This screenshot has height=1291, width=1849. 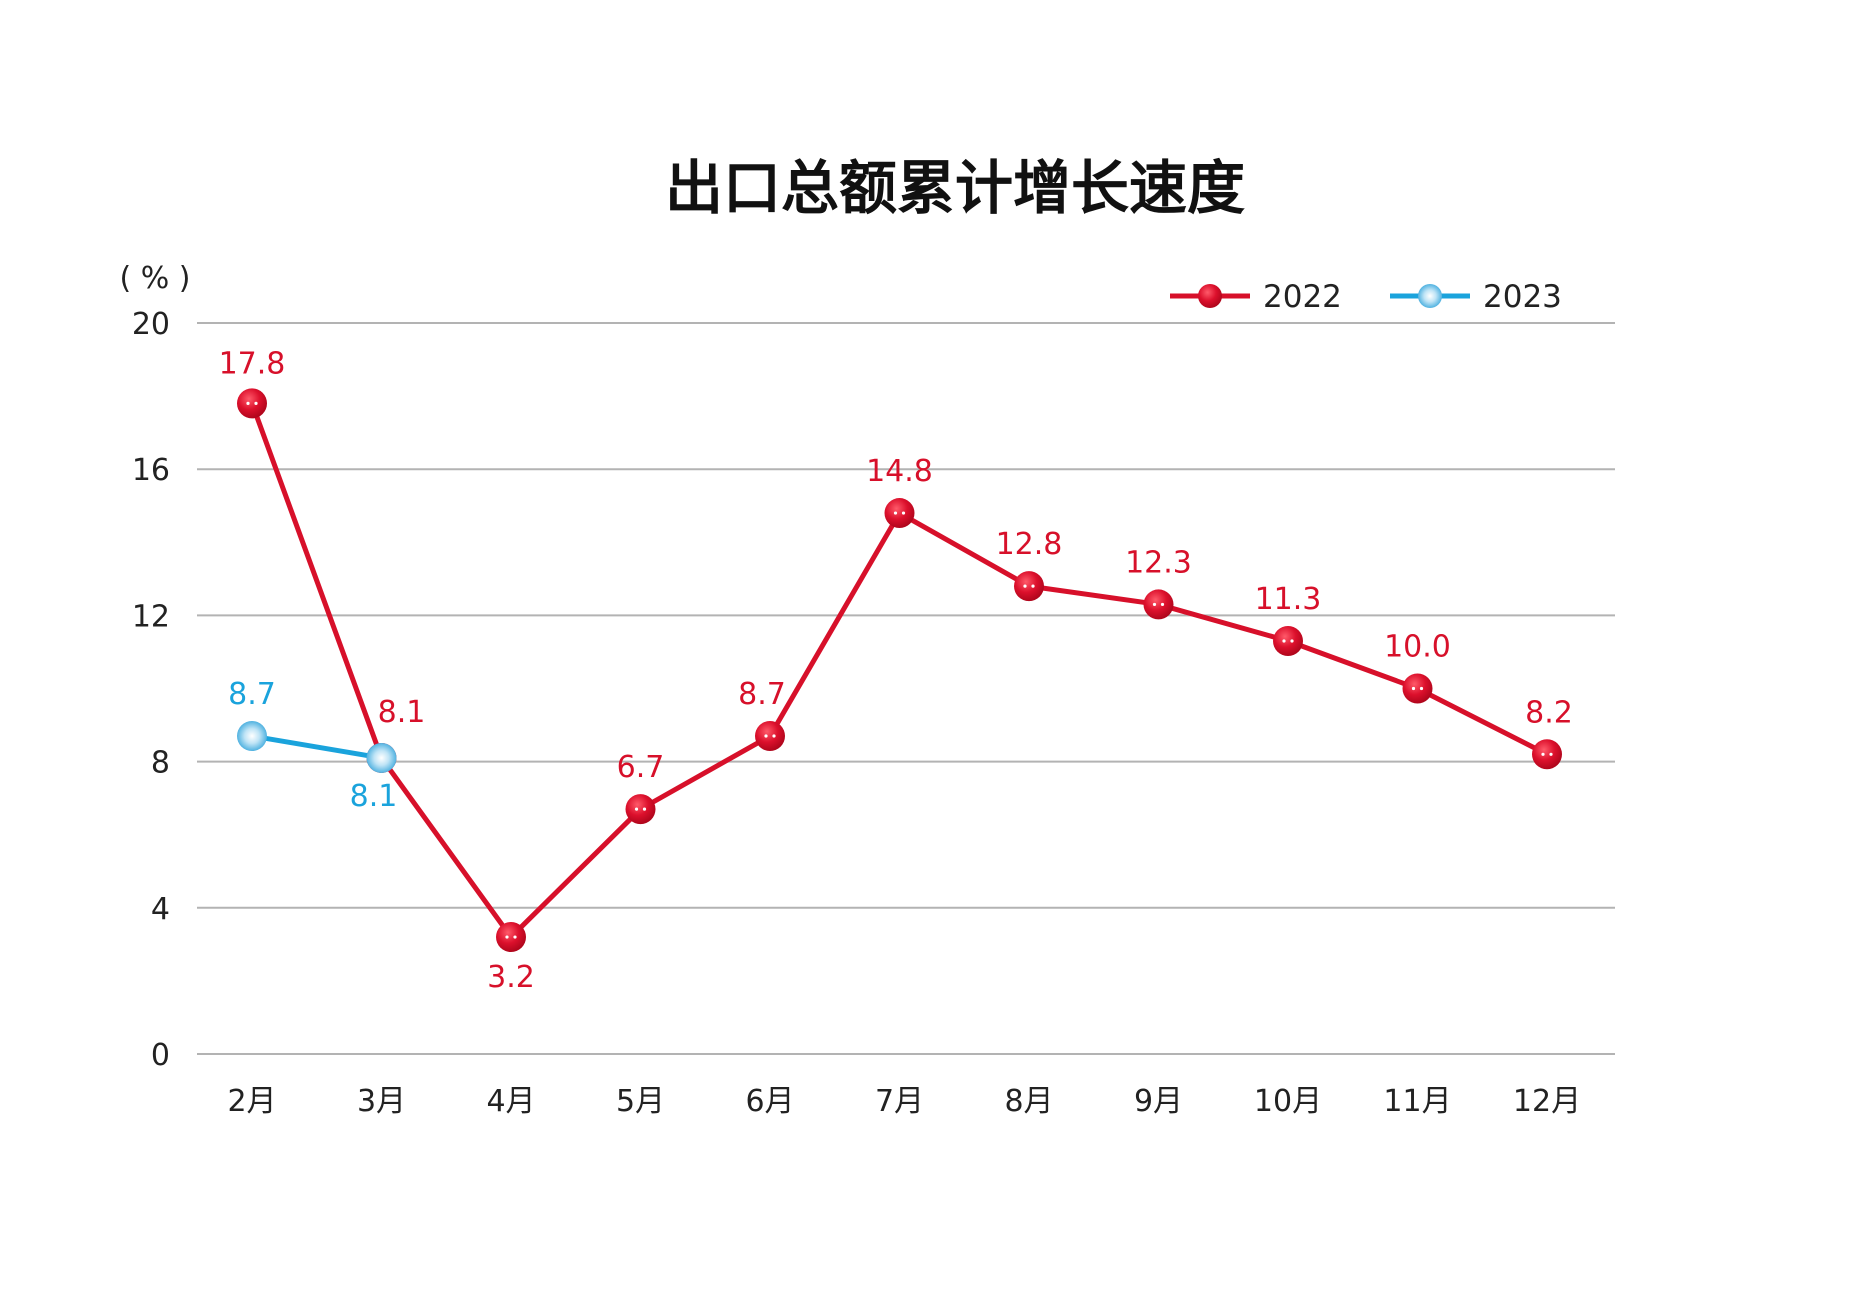 What do you see at coordinates (511, 937) in the screenshot?
I see `point-2022-4月` at bounding box center [511, 937].